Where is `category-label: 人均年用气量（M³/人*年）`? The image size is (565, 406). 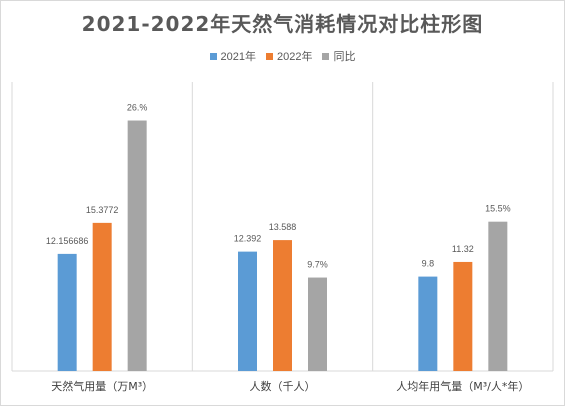
category-label: 人均年用气量（M³/人*年） is located at coordinates (462, 386).